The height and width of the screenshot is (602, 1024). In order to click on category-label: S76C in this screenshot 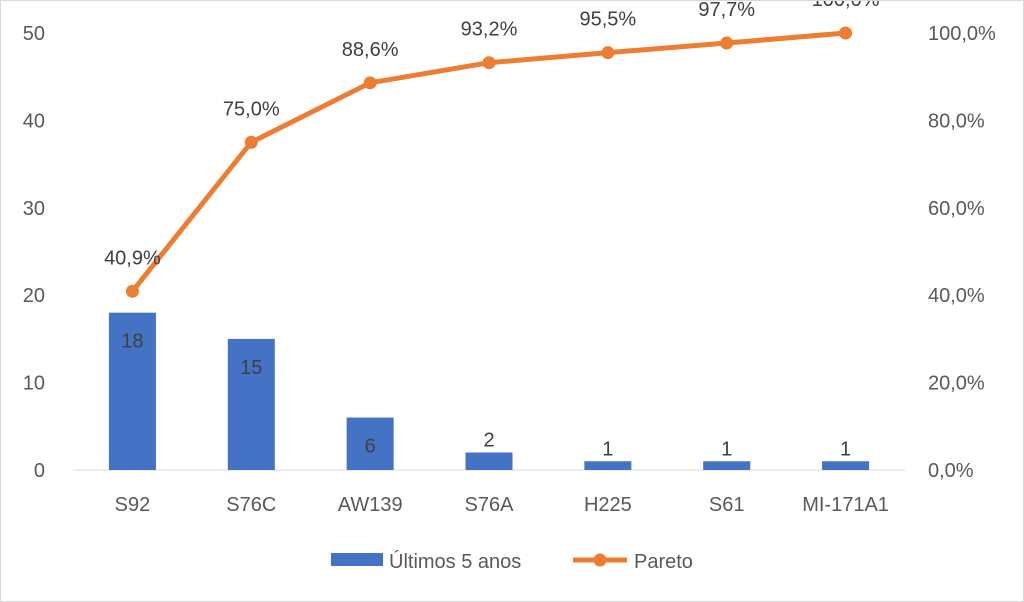, I will do `click(251, 505)`.